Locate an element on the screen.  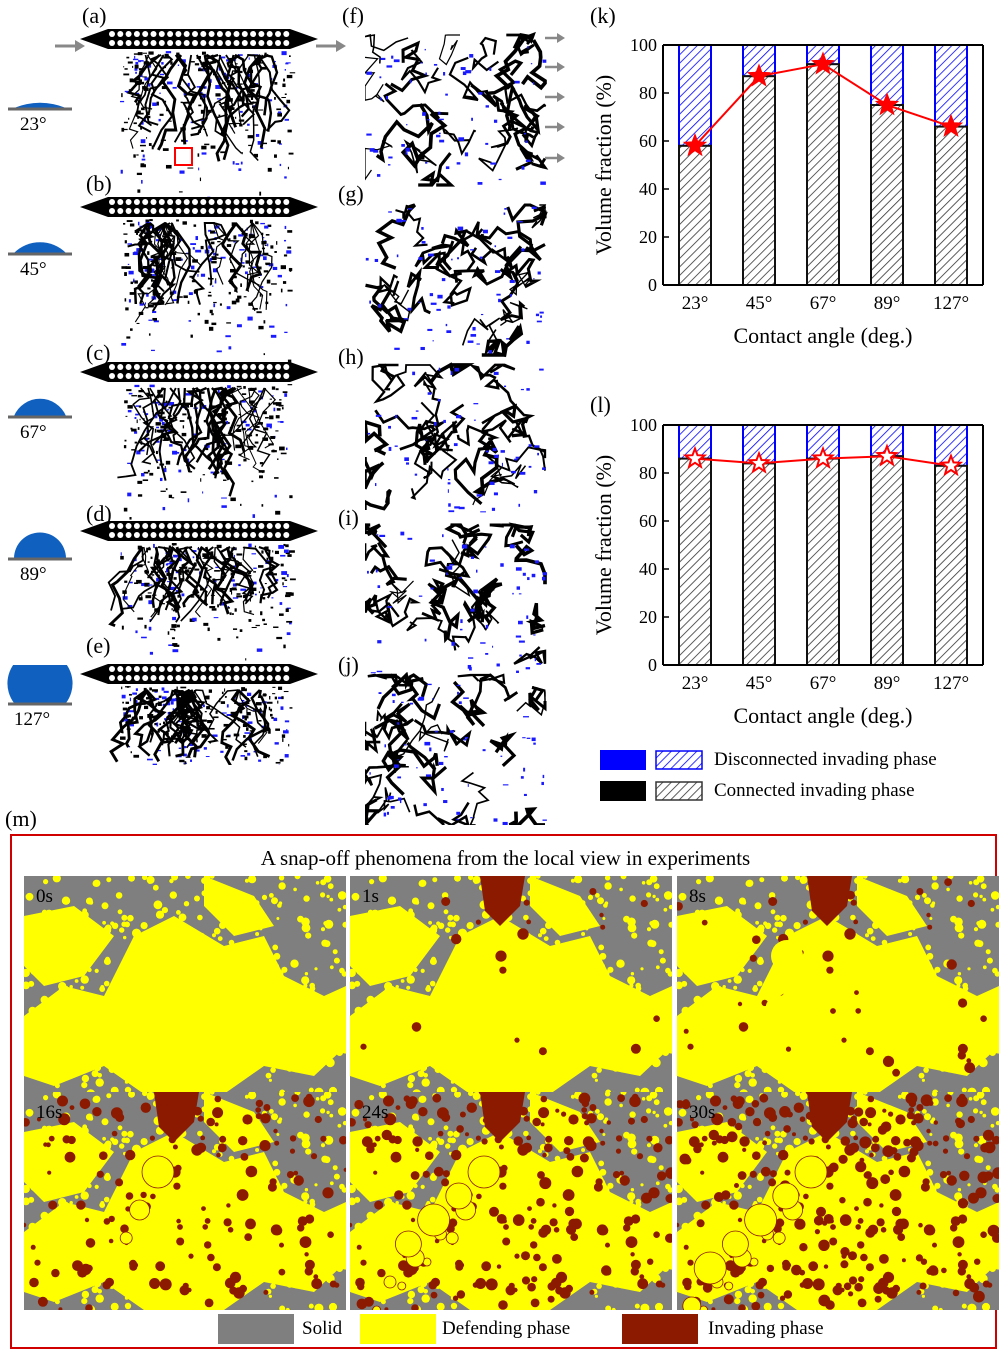
legend-swatch-black-hatched is located at coordinates (679, 791).